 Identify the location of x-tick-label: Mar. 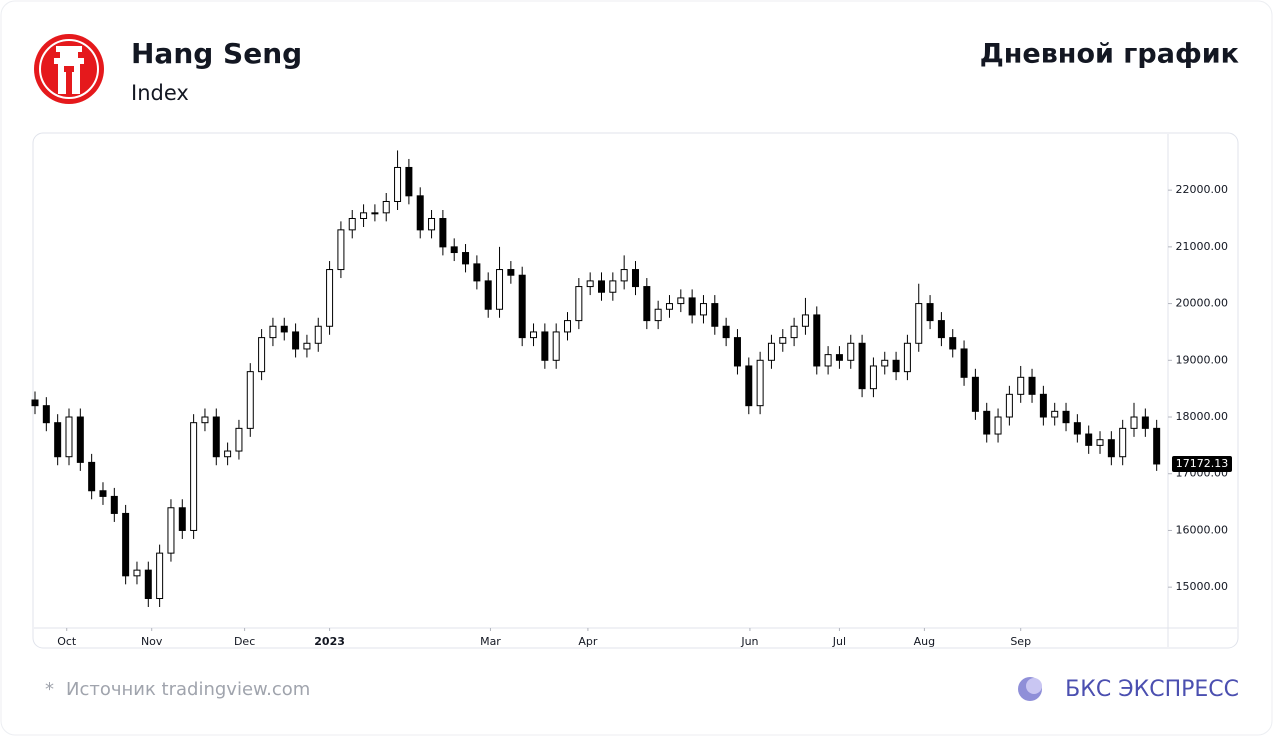
(490, 641).